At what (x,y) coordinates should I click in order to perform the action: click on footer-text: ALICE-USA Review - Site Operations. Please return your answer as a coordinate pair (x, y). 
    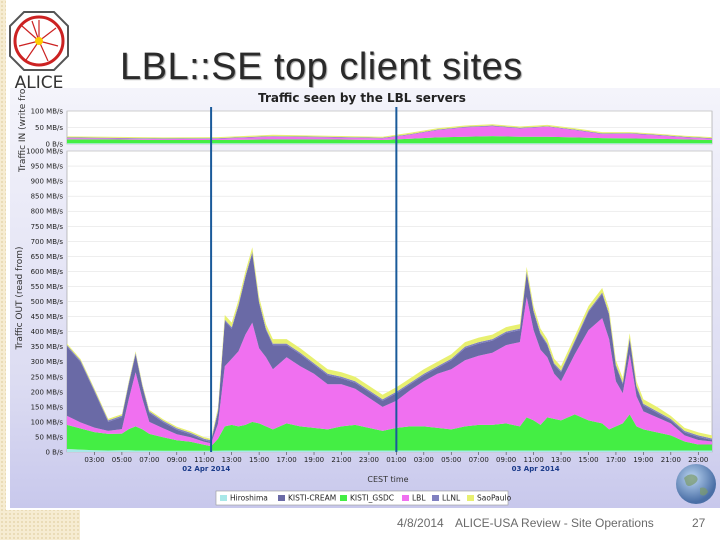
    Looking at the image, I should click on (554, 523).